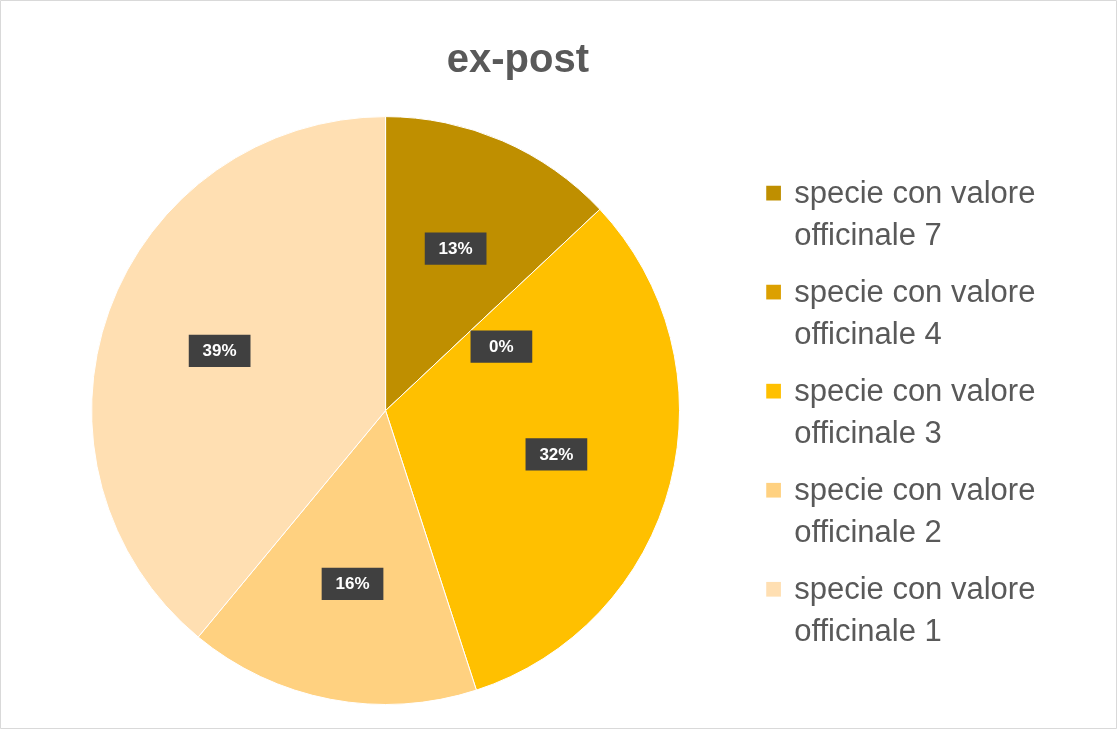  What do you see at coordinates (501, 347) in the screenshot?
I see `text: 0%` at bounding box center [501, 347].